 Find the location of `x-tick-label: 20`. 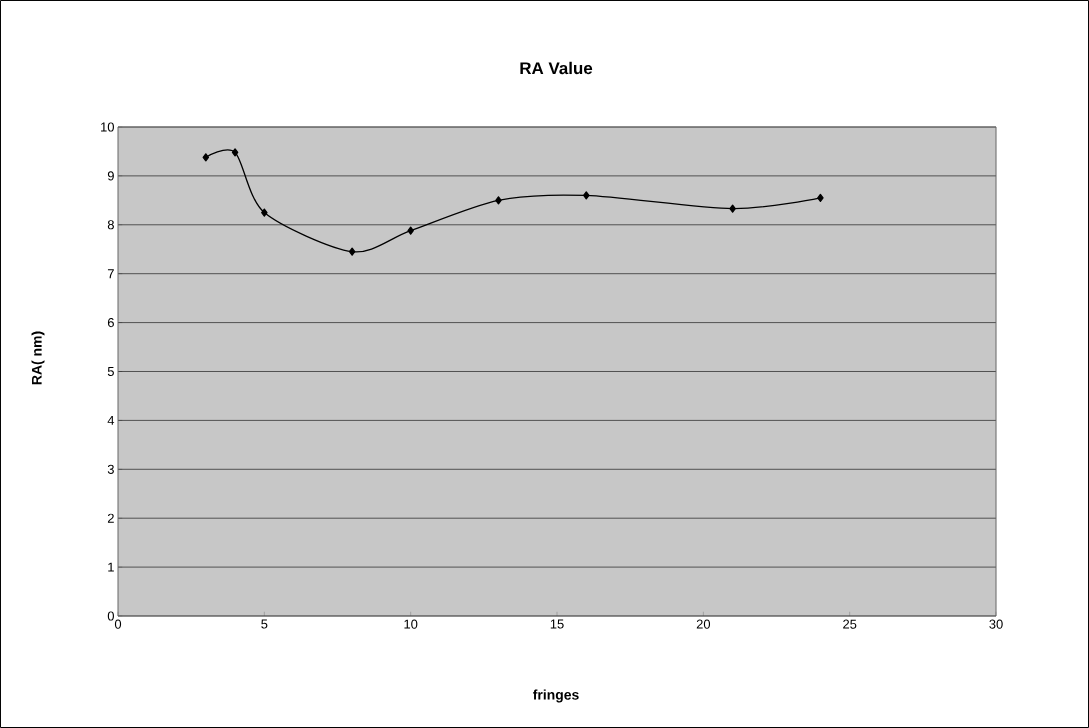

x-tick-label: 20 is located at coordinates (703, 624).